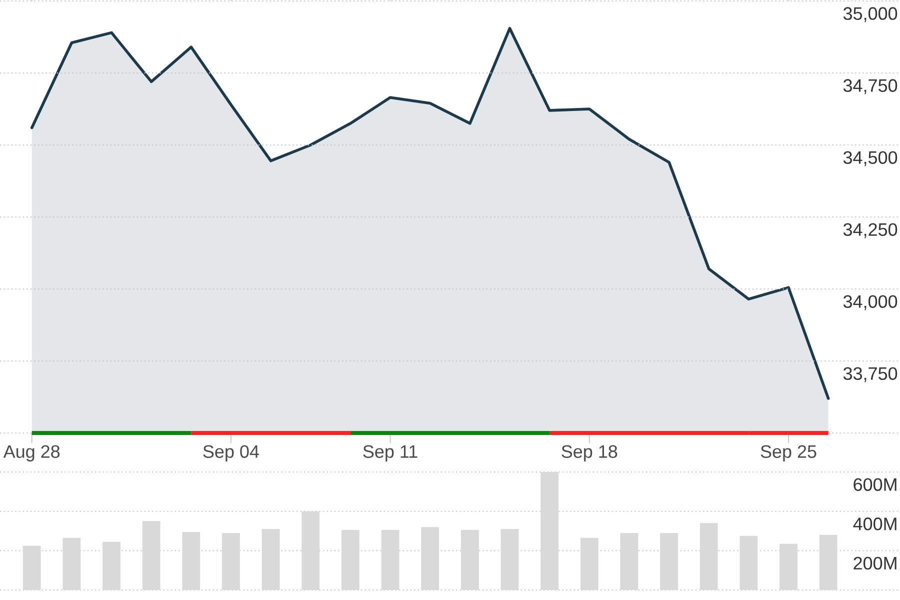  I want to click on y-tick-label: 34,000, so click(870, 302).